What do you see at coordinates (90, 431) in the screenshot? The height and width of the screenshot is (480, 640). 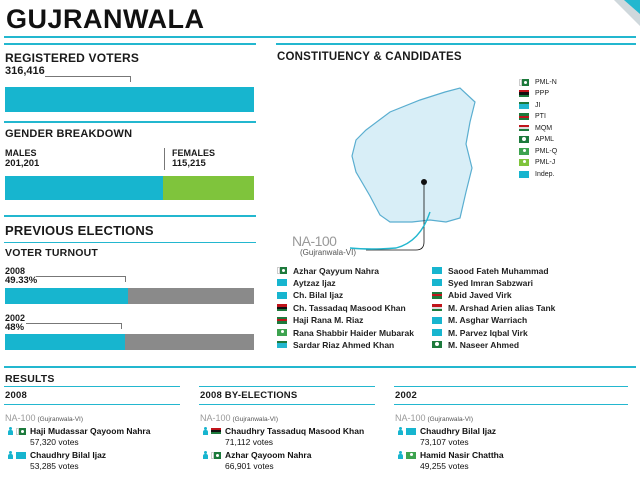 I see `result-candidate-name: Haji Mudassar Qayoom Nahra` at bounding box center [90, 431].